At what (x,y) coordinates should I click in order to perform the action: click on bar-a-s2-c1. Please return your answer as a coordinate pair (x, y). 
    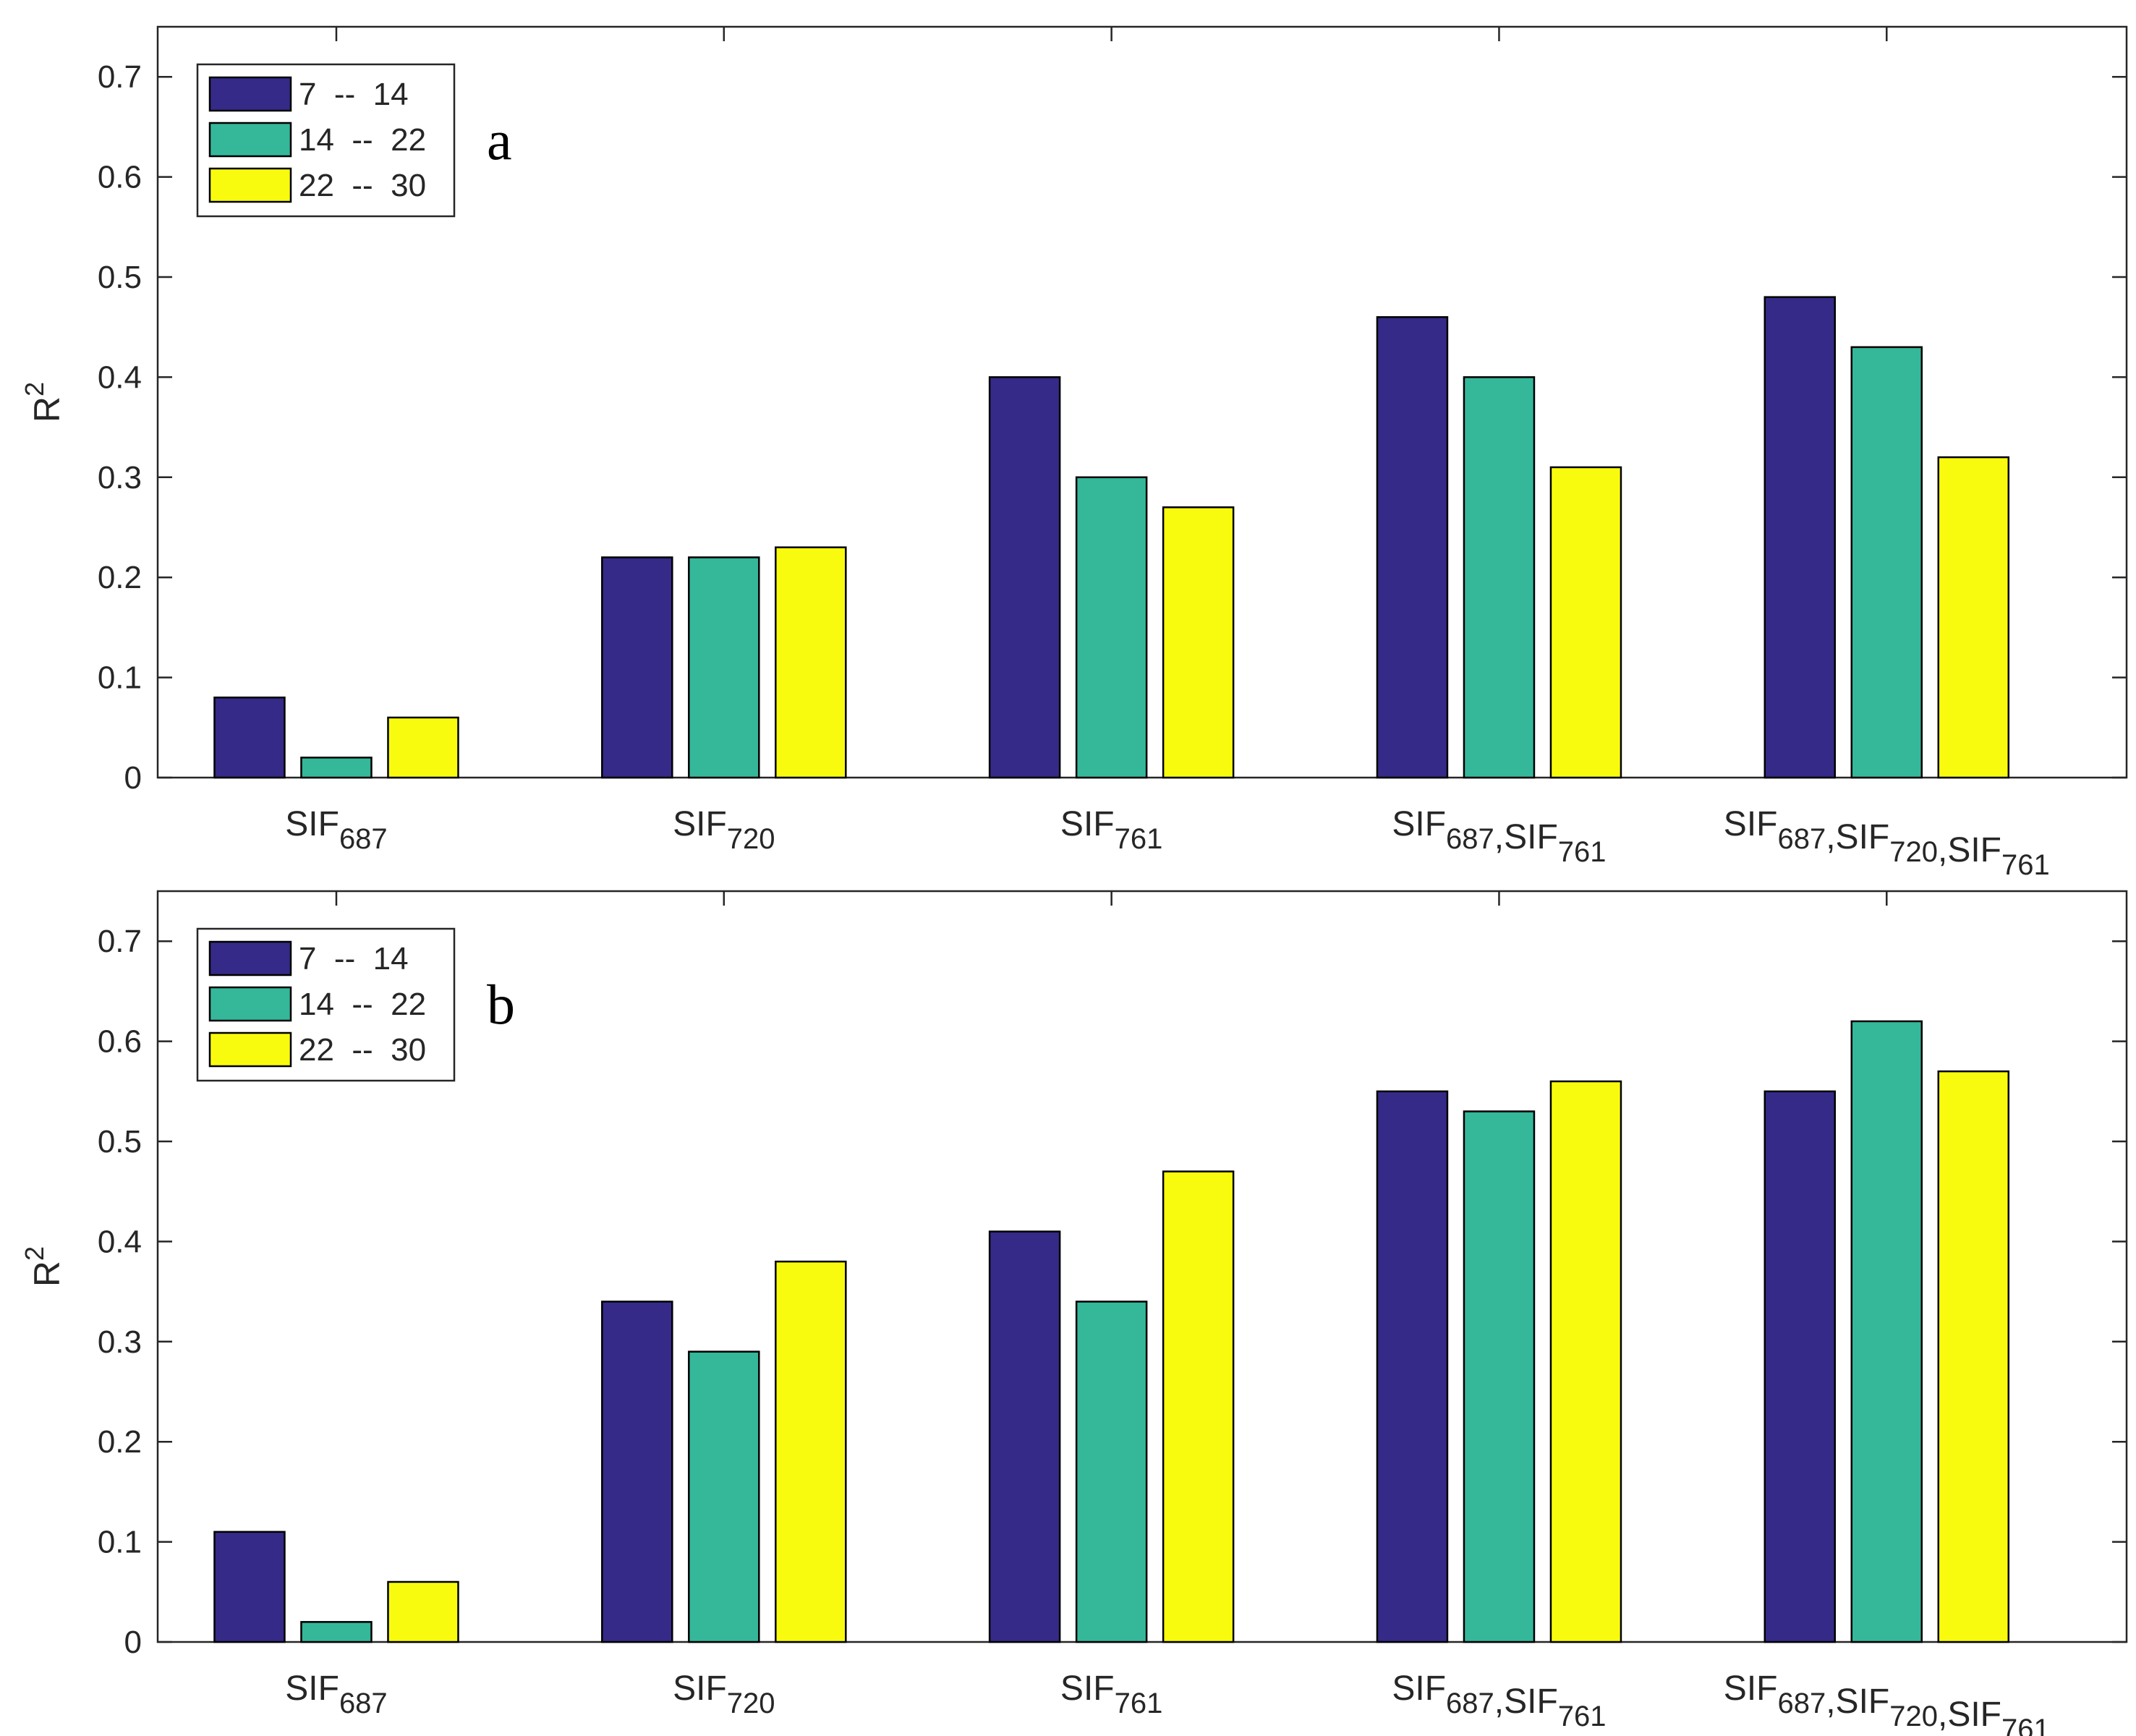
    Looking at the image, I should click on (811, 663).